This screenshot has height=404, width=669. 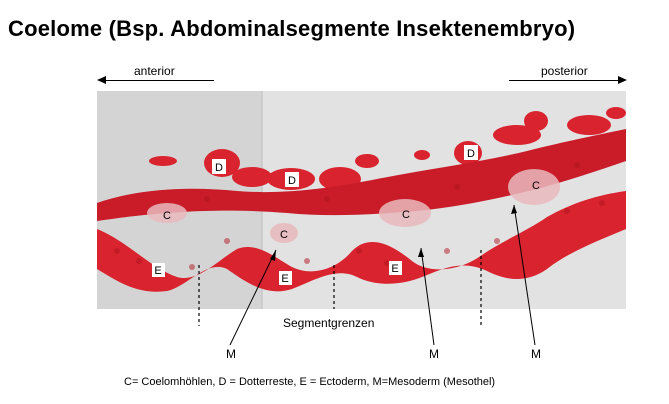 What do you see at coordinates (159, 80) in the screenshot?
I see `anterior-arrow-line` at bounding box center [159, 80].